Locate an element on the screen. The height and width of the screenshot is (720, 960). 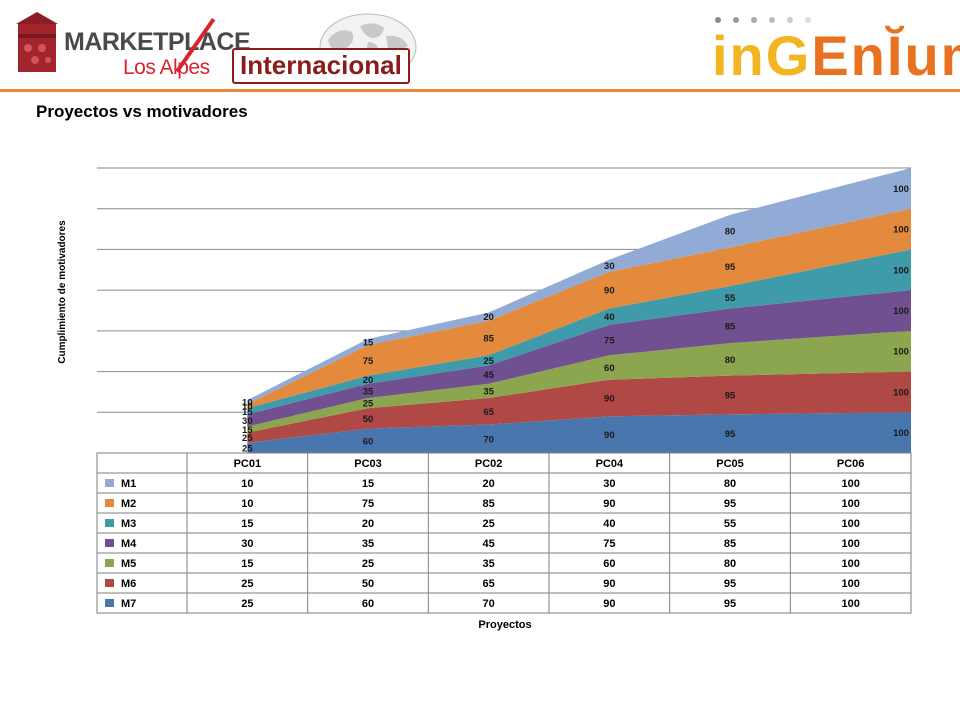
legend-label-m2: M2 is located at coordinates (128, 504).